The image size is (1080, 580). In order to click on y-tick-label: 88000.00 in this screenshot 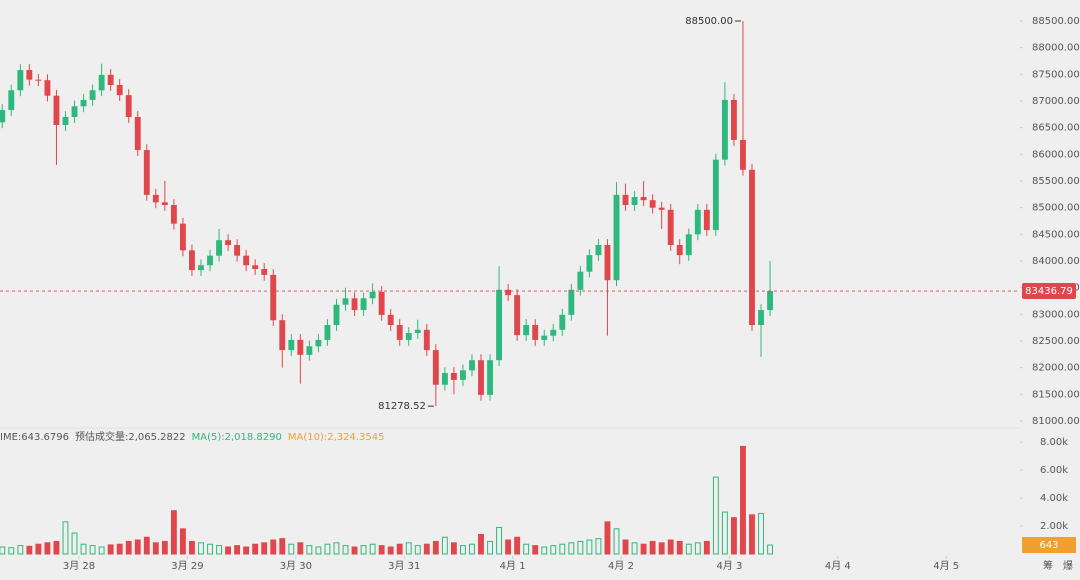, I will do `click(1056, 48)`.